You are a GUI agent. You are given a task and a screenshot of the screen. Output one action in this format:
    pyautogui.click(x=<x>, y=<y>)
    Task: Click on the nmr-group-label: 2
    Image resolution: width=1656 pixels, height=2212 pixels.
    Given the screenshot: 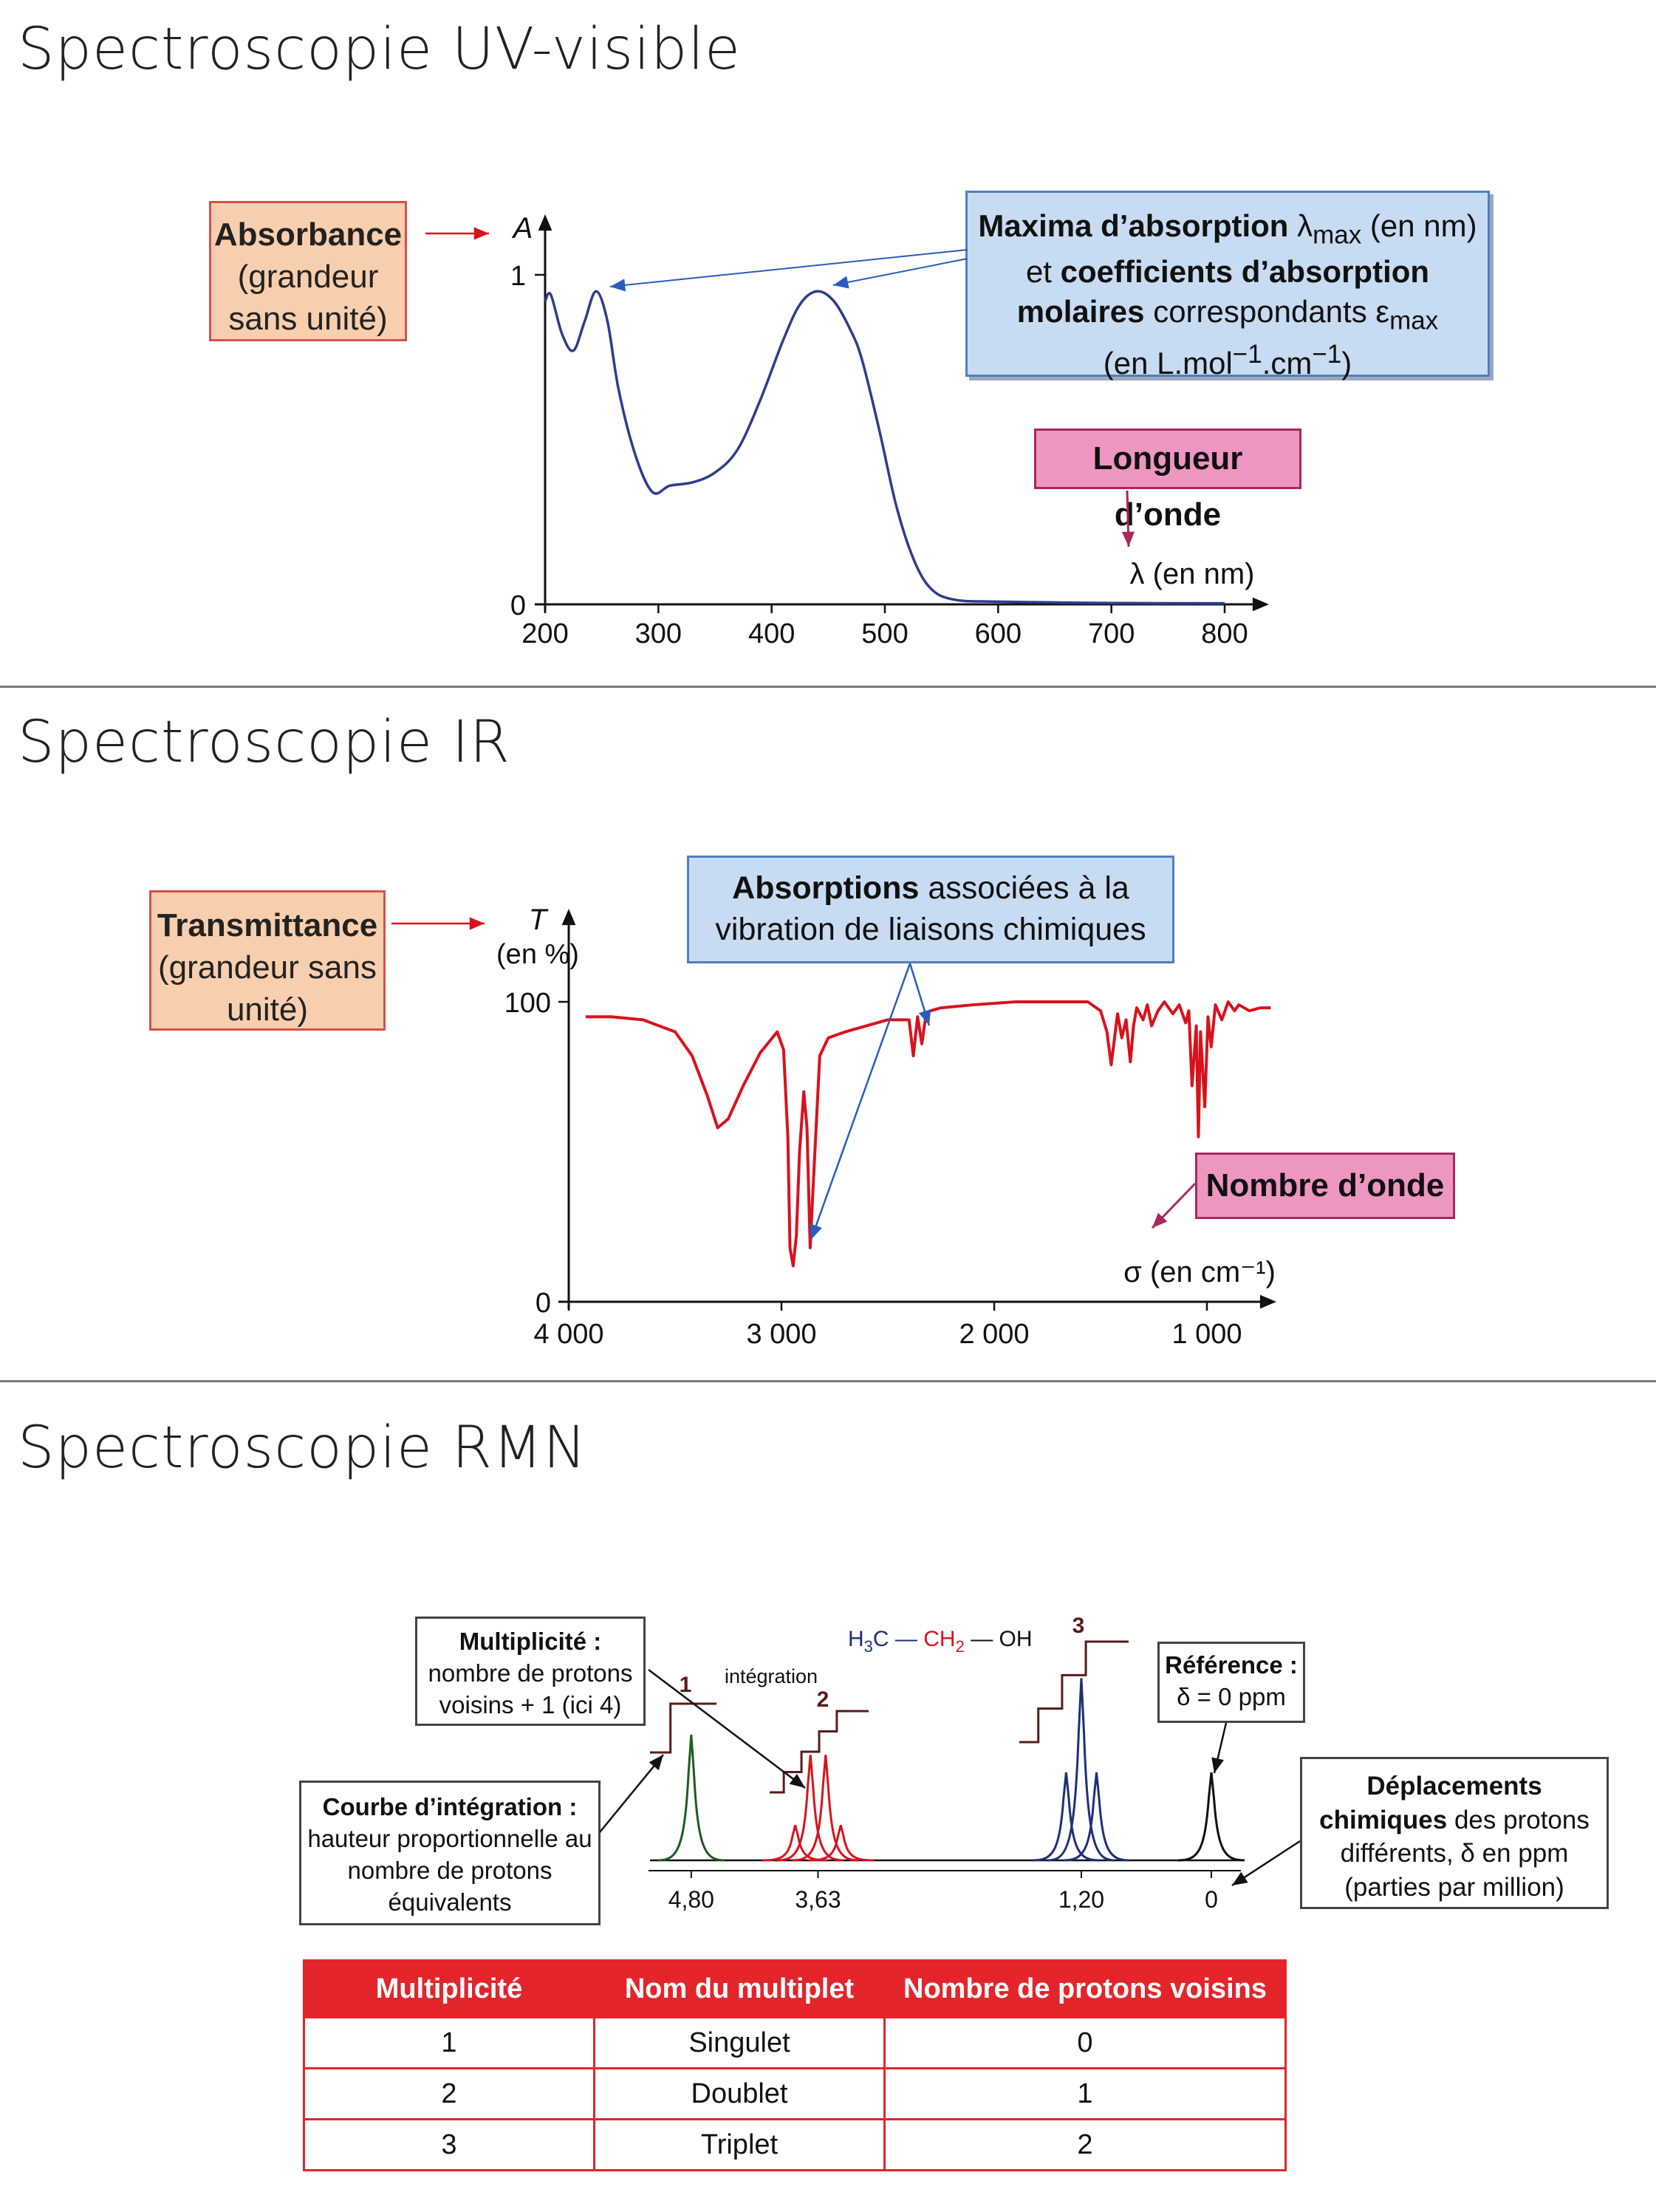 What is the action you would take?
    pyautogui.click(x=823, y=1699)
    